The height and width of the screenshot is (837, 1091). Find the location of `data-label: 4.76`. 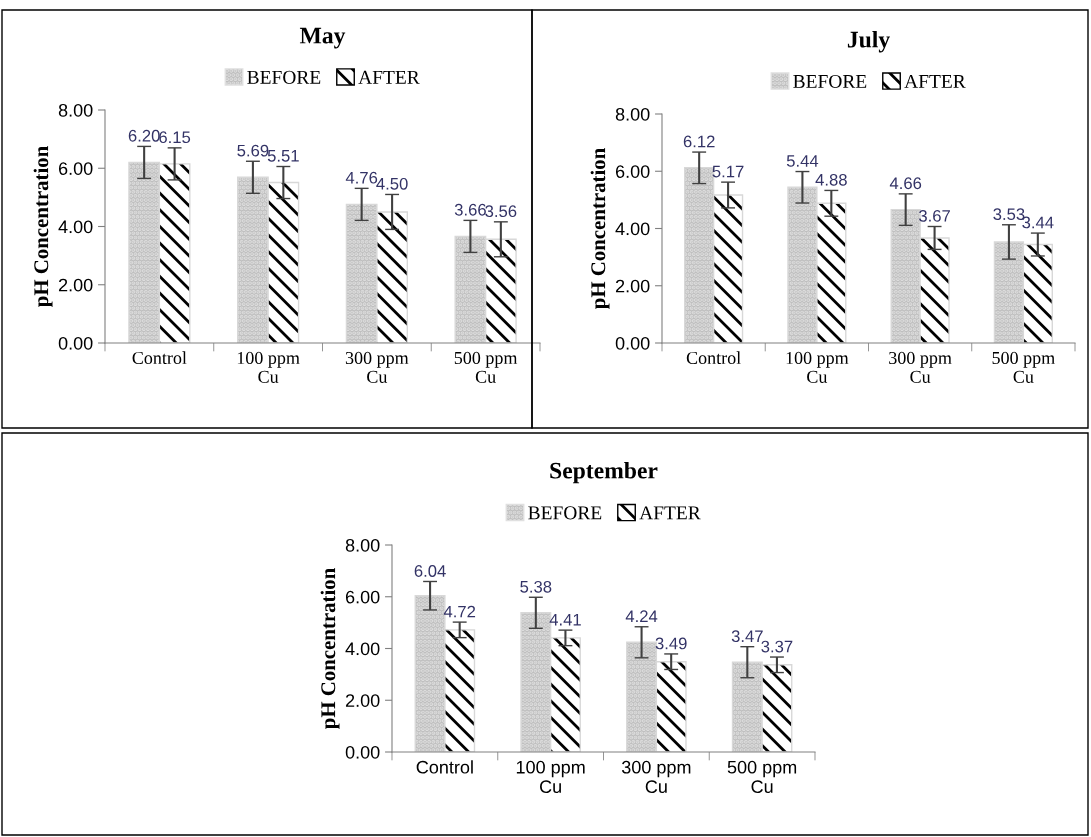

data-label: 4.76 is located at coordinates (361, 177).